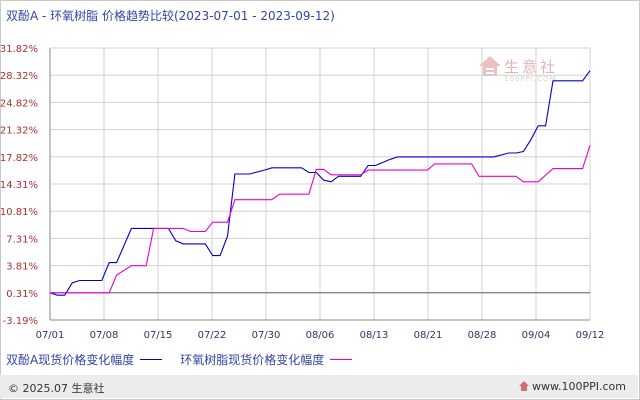 The height and width of the screenshot is (400, 640). What do you see at coordinates (19, 212) in the screenshot?
I see `y-tick-label: 10.81%` at bounding box center [19, 212].